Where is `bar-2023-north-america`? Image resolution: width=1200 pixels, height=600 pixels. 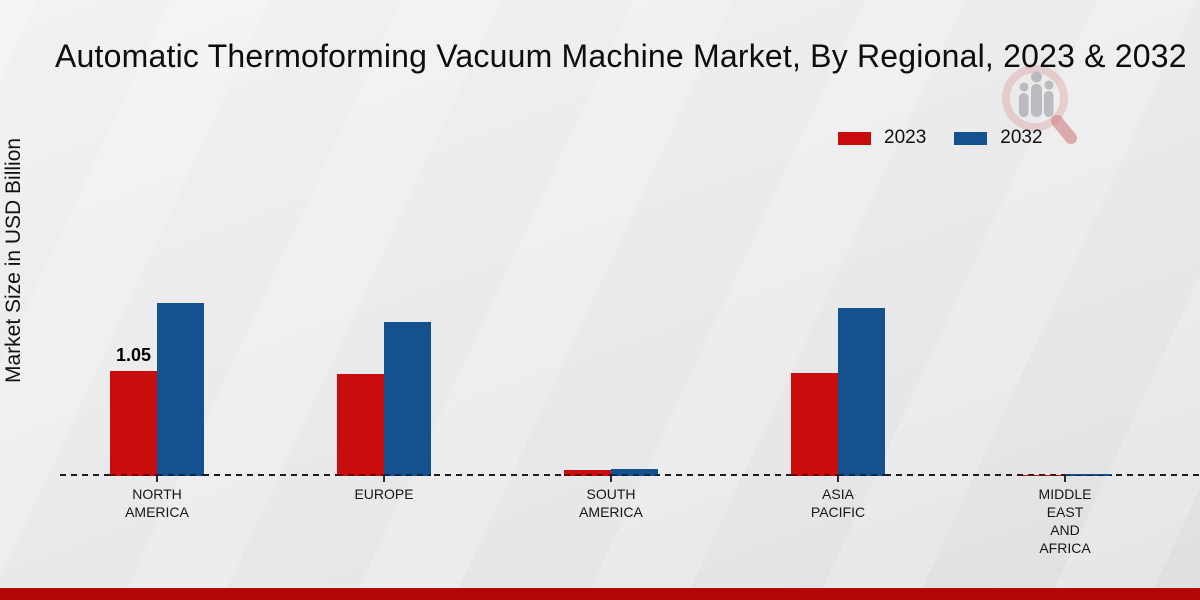
bar-2023-north-america is located at coordinates (133, 423).